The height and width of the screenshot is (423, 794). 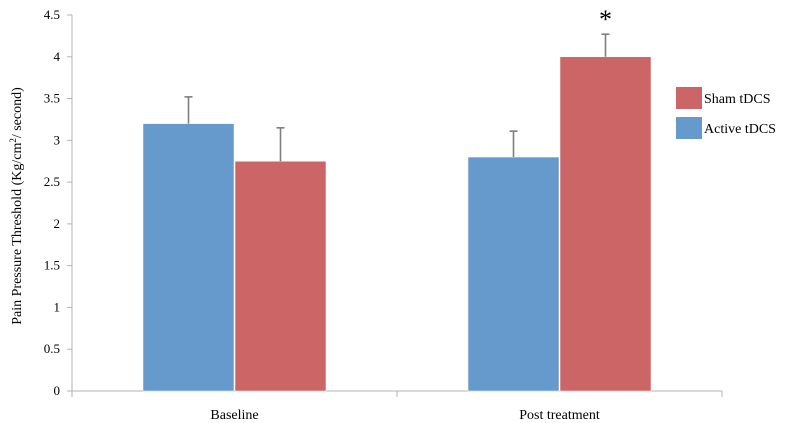 What do you see at coordinates (740, 129) in the screenshot?
I see `legend-label: Active tDCS` at bounding box center [740, 129].